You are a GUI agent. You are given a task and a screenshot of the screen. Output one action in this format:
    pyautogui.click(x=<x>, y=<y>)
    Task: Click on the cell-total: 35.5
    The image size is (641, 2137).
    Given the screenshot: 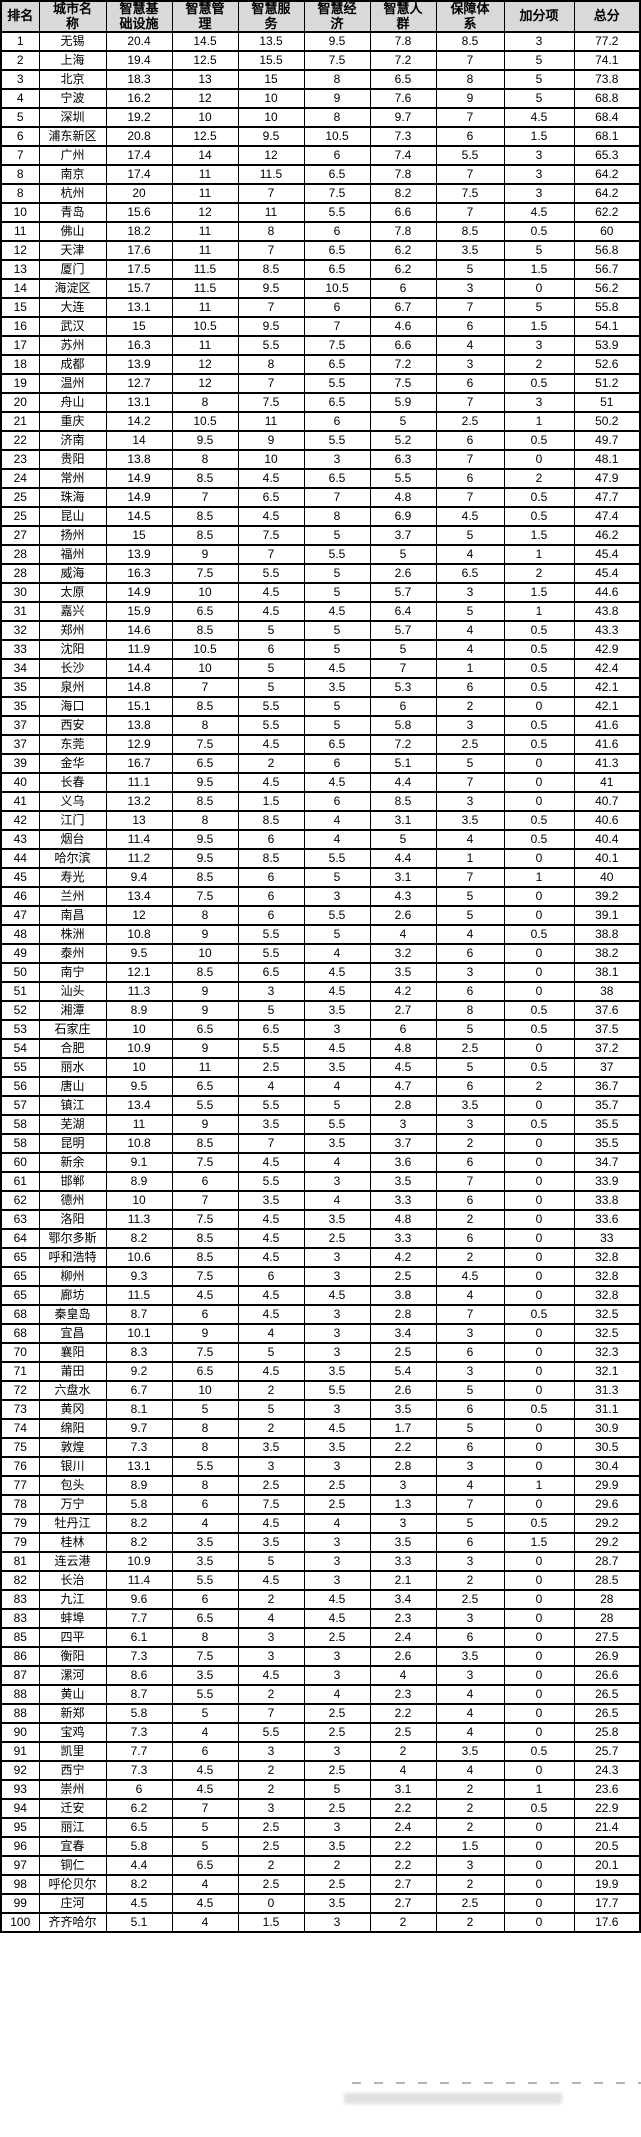 What is the action you would take?
    pyautogui.click(x=607, y=1144)
    